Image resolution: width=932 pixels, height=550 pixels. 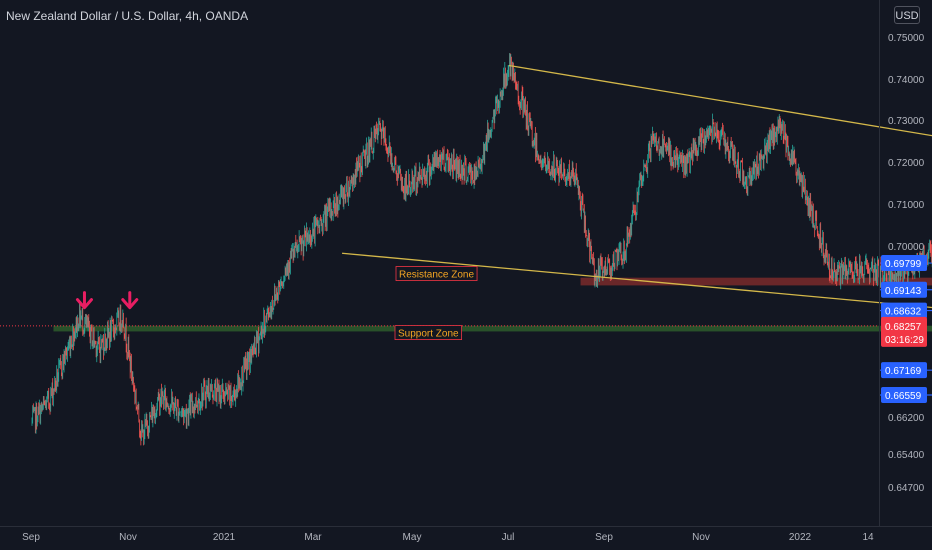 What do you see at coordinates (436, 303) in the screenshot?
I see `zone-labels: Resistance Zone Support Zone` at bounding box center [436, 303].